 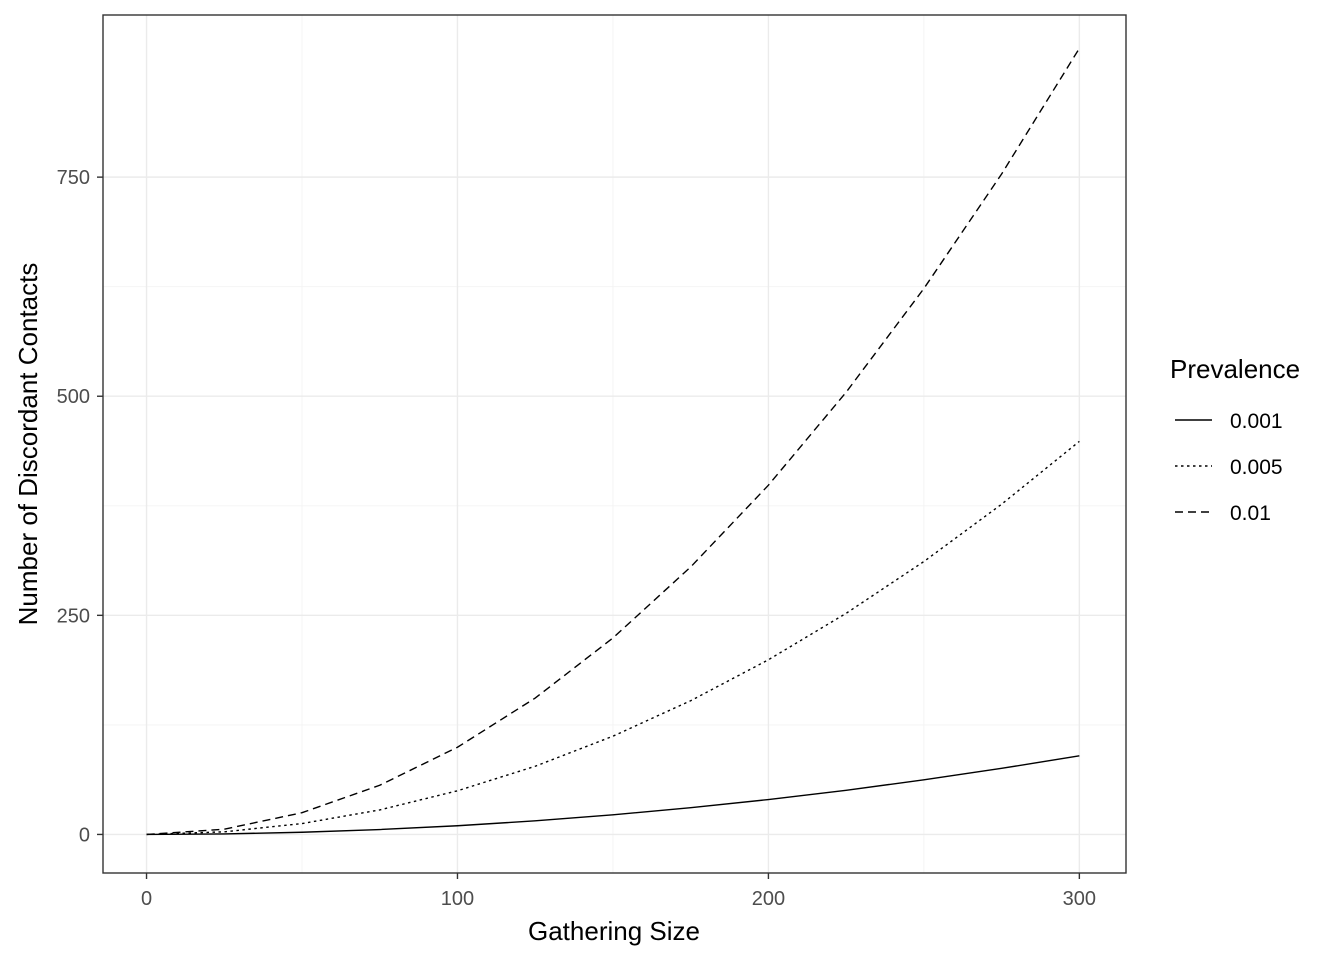 I want to click on legend-title: Prevalence, so click(x=1235, y=369).